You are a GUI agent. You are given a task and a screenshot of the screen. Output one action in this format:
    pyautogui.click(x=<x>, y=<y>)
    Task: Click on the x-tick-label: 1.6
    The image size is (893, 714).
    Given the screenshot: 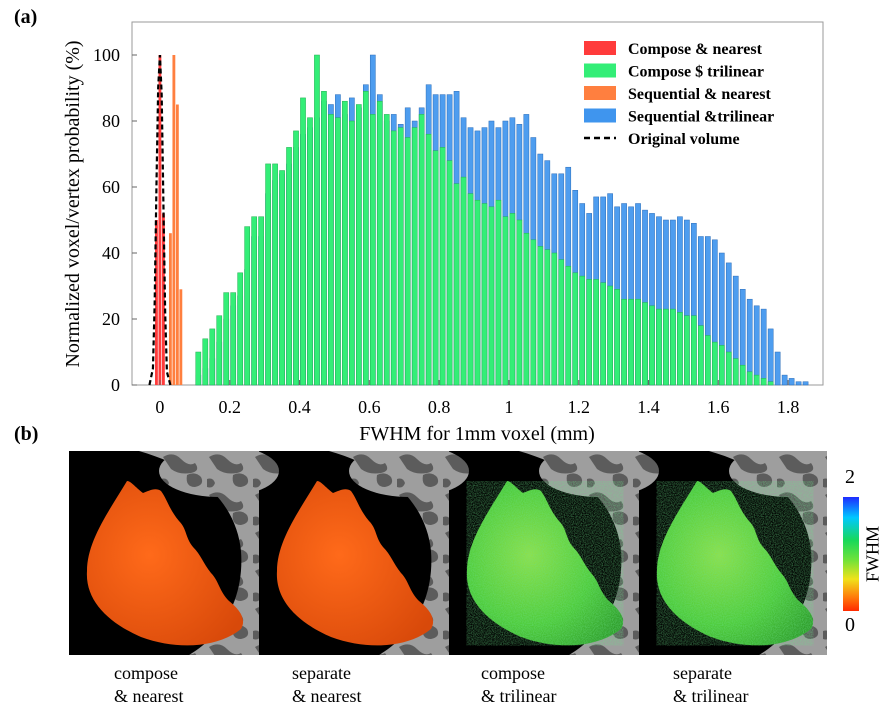 What is the action you would take?
    pyautogui.click(x=718, y=407)
    